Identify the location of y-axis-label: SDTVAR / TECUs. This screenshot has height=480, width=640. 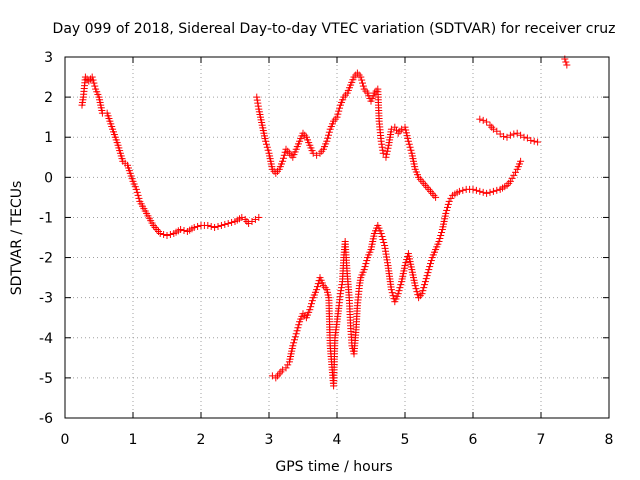
(17, 238).